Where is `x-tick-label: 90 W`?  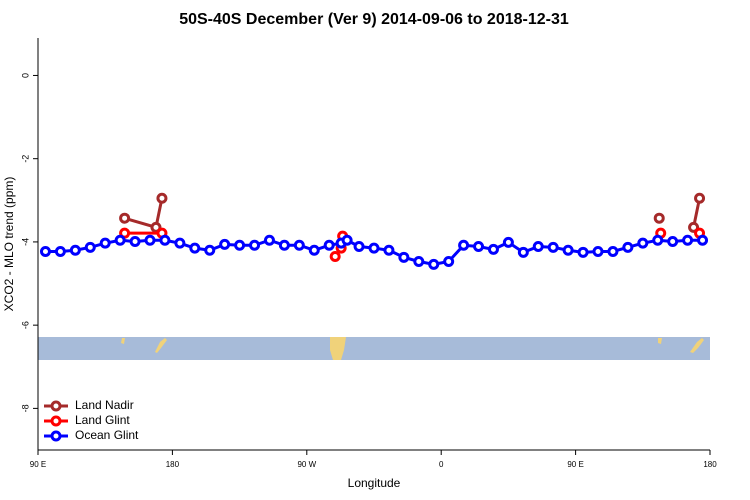
x-tick-label: 90 W is located at coordinates (306, 464).